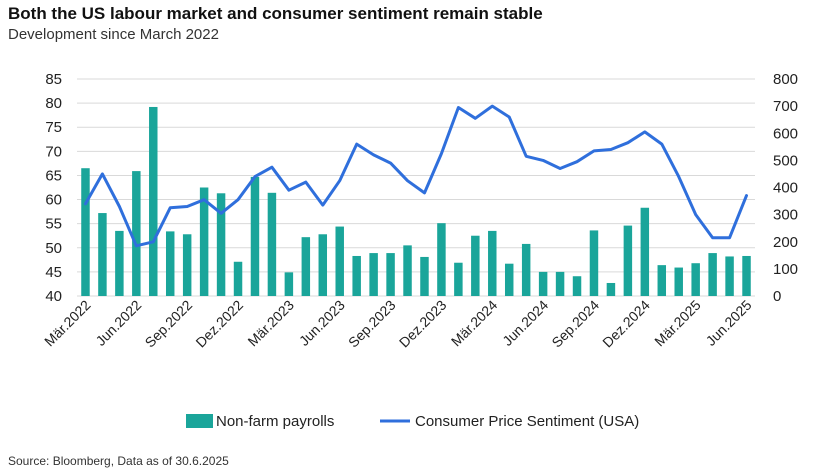 This screenshot has height=472, width=820. Describe the element at coordinates (372, 324) in the screenshot. I see `x-tick-label: Sep.2023` at that location.